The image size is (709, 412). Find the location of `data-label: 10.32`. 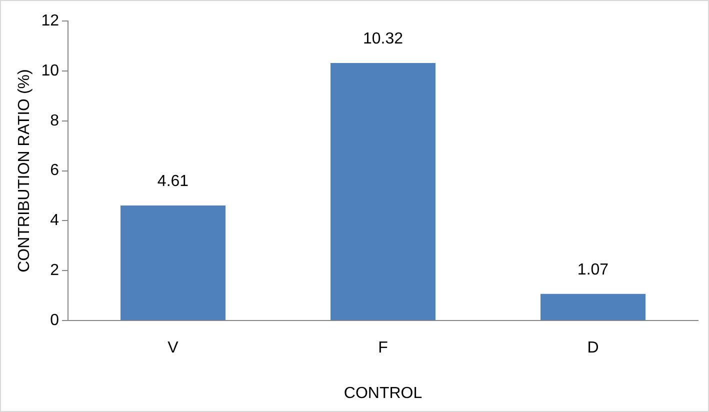

data-label: 10.32 is located at coordinates (383, 39).